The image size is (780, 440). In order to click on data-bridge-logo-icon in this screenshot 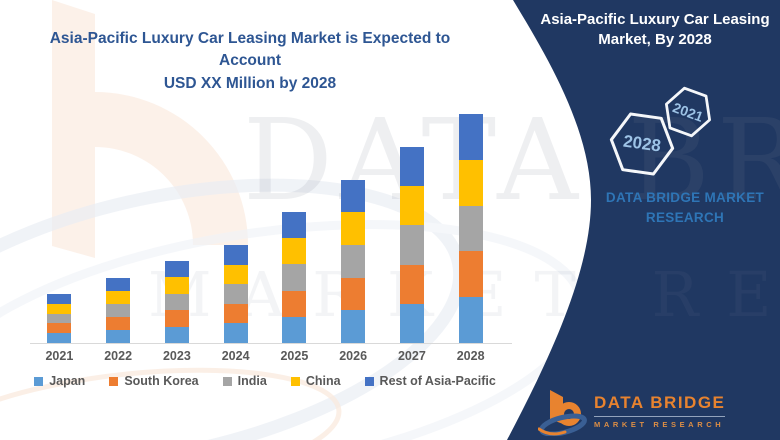, I will do `click(562, 413)`.